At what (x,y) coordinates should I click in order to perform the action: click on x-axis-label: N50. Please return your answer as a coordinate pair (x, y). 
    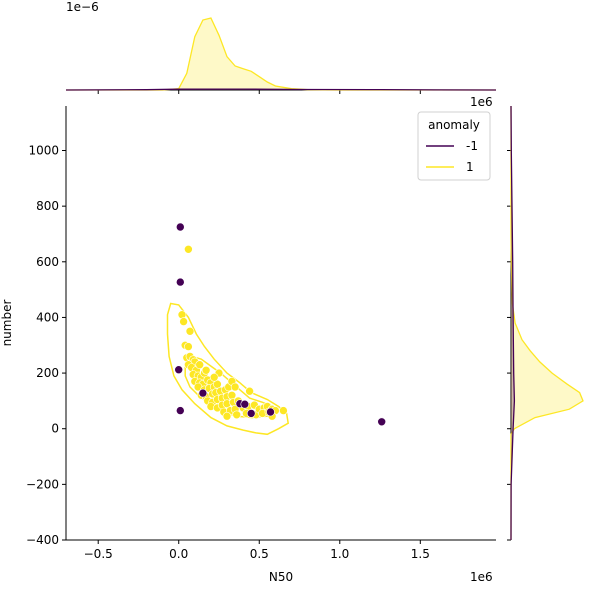
    Looking at the image, I should click on (281, 577).